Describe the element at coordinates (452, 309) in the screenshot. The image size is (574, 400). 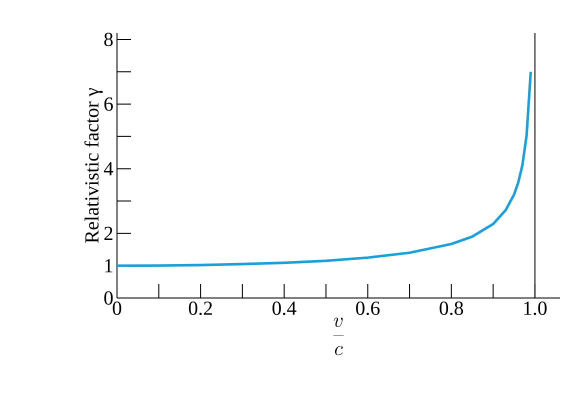
I see `x-tick-label: 0.8` at that location.